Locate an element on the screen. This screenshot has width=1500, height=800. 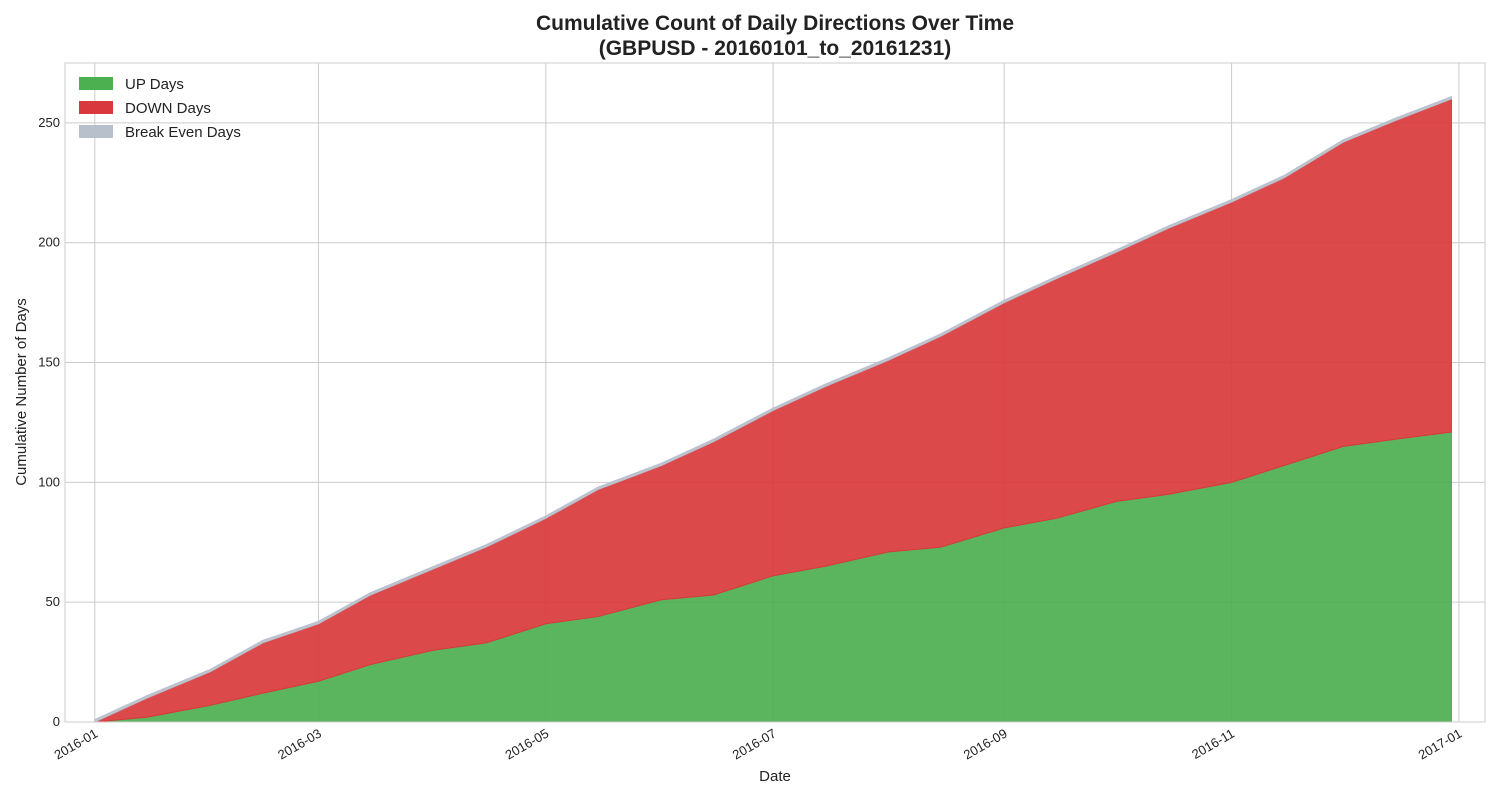
y-tick-label: 250 is located at coordinates (49, 122).